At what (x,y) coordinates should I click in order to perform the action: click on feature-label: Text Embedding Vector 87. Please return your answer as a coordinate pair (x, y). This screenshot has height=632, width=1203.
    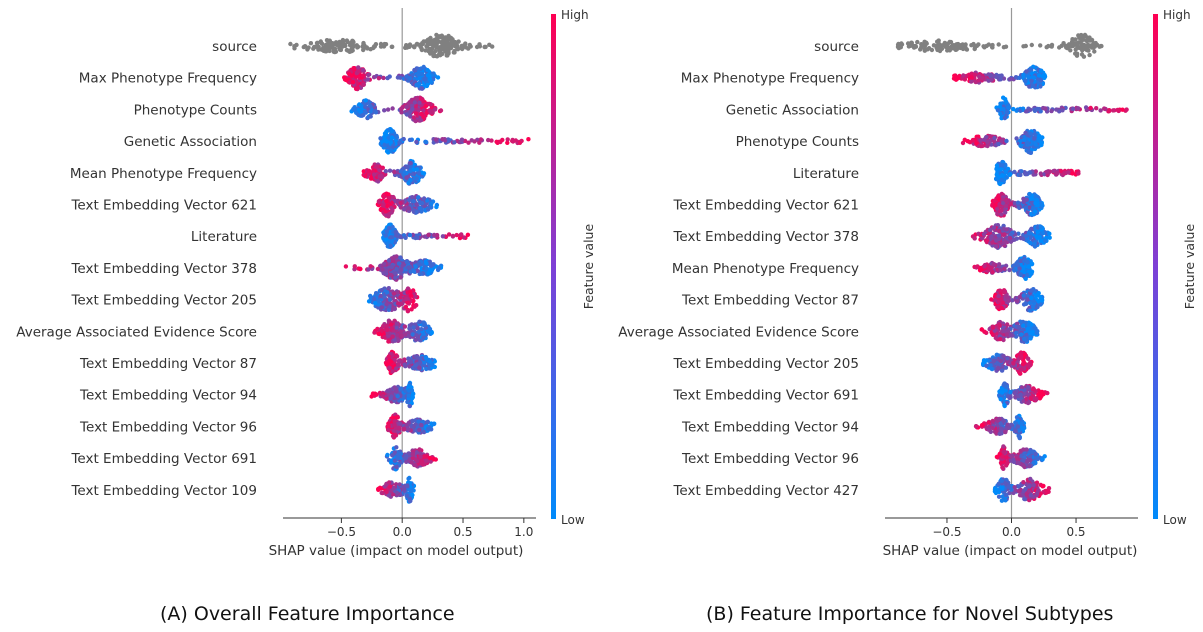
    Looking at the image, I should click on (168, 364).